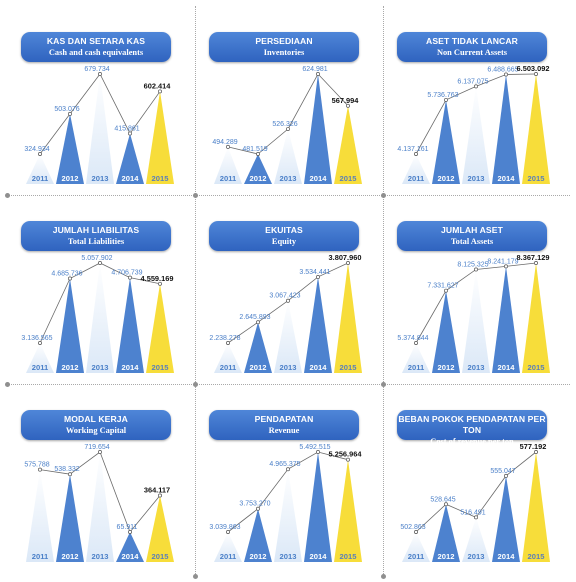 The width and height of the screenshot is (576, 582). Describe the element at coordinates (96, 447) in the screenshot. I see `data-label: 719.654` at that location.